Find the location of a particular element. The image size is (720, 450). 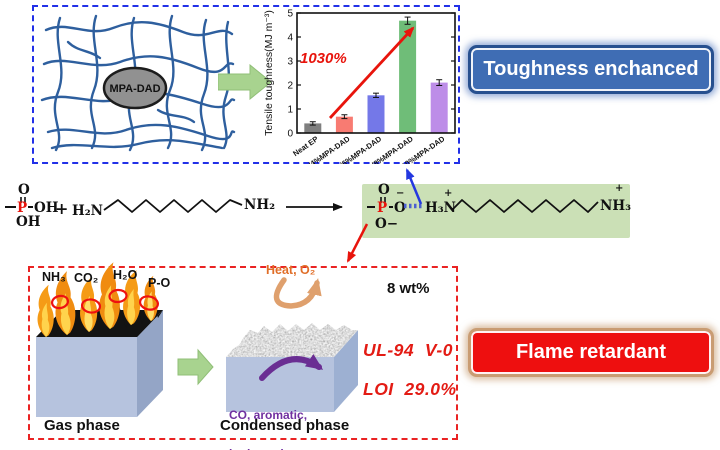

product-nh3: NH₃ is located at coordinates (615, 206).